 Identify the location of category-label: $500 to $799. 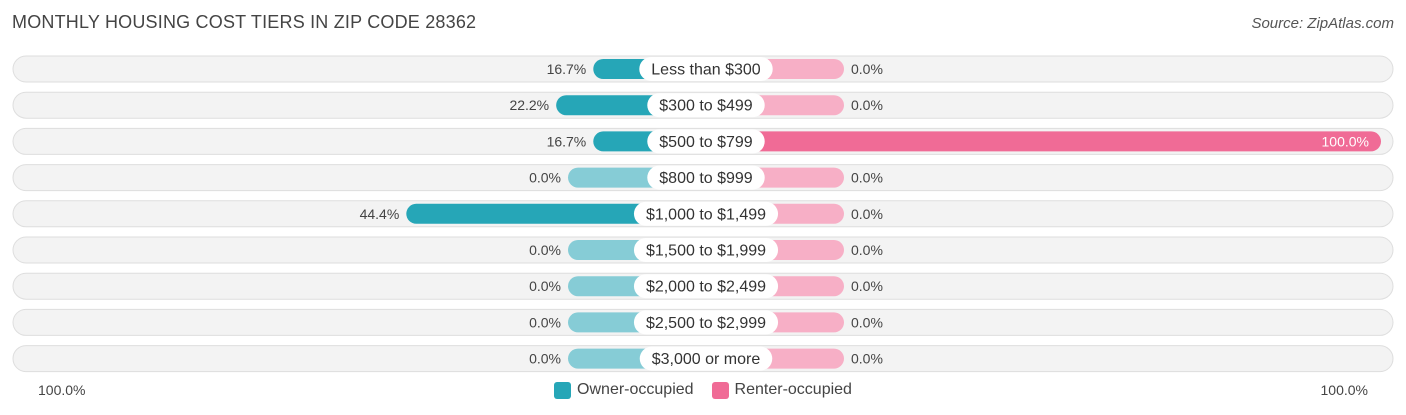
(706, 142).